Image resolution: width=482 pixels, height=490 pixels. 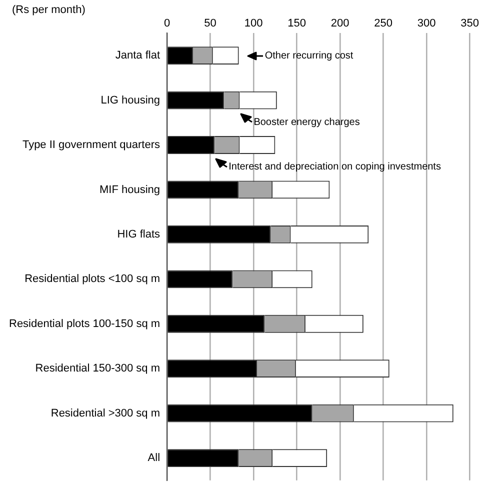 I want to click on annotation: Interest and depreciation on coping investments, so click(x=334, y=167).